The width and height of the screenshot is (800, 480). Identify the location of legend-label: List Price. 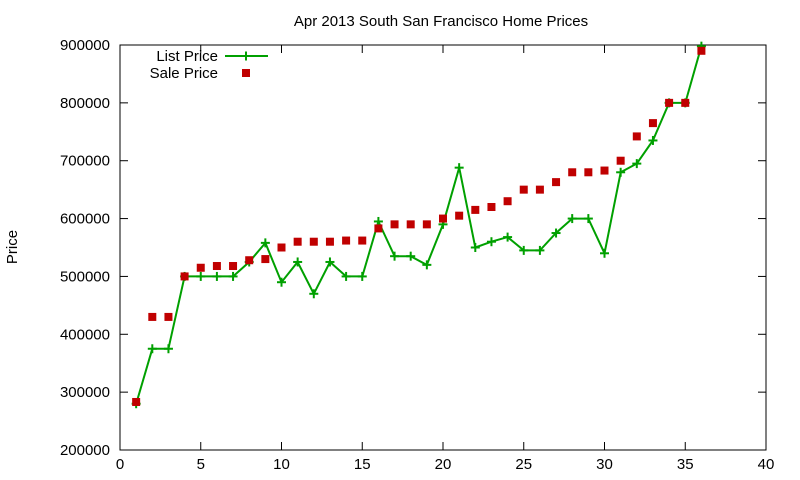
(187, 56).